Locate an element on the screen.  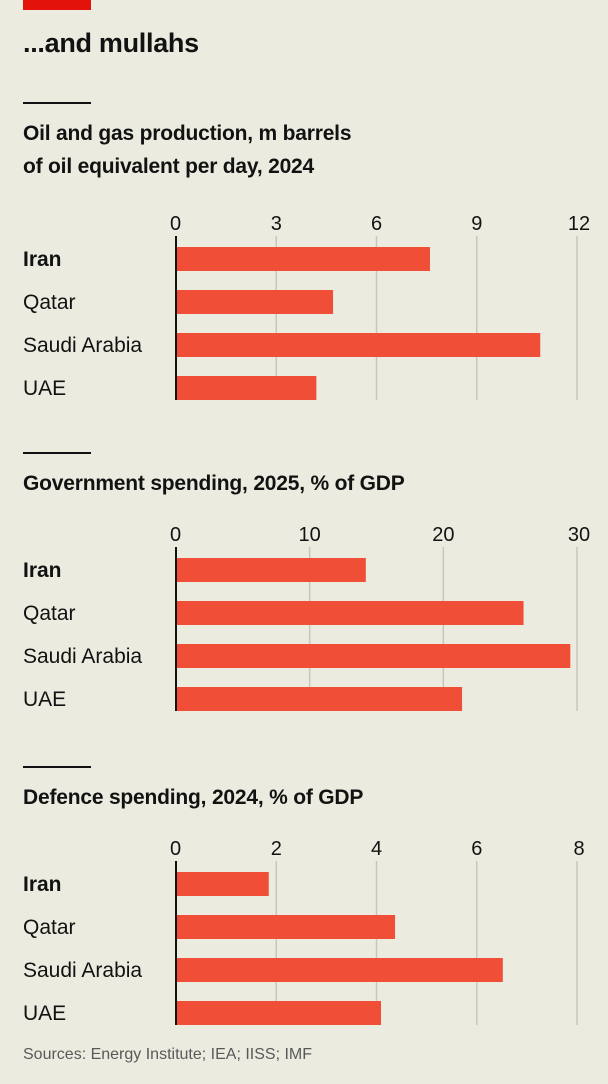
chart-title-line: Government spending, 2025, % of GDP is located at coordinates (214, 483).